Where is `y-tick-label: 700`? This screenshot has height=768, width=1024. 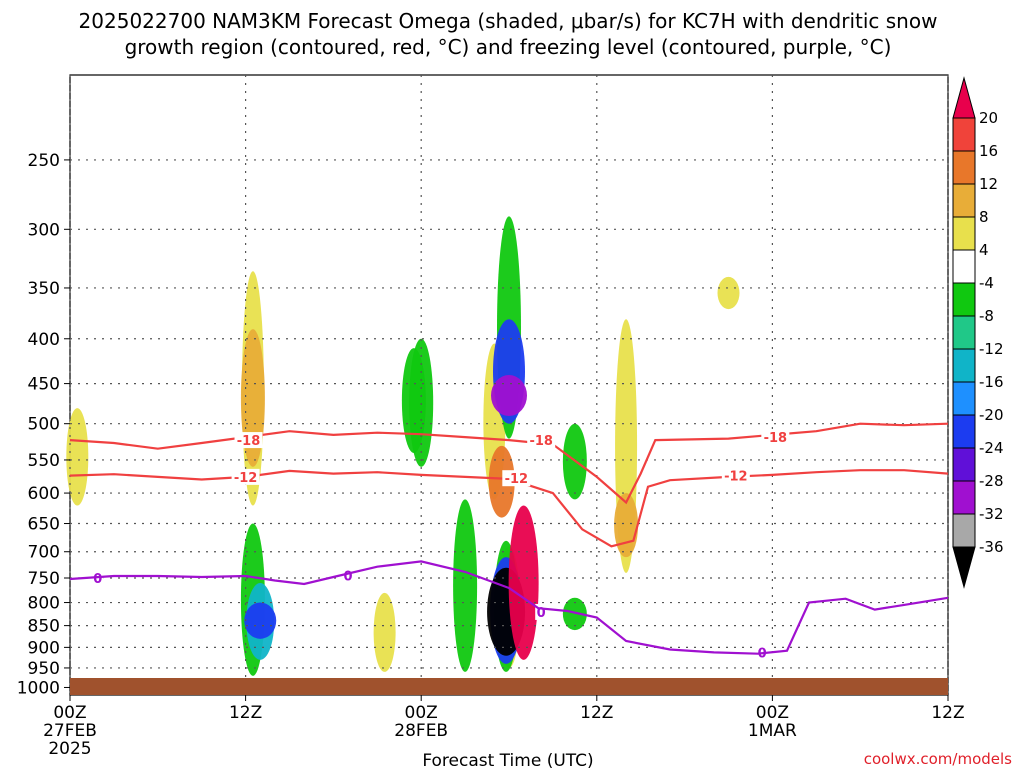 y-tick-label: 700 is located at coordinates (44, 553).